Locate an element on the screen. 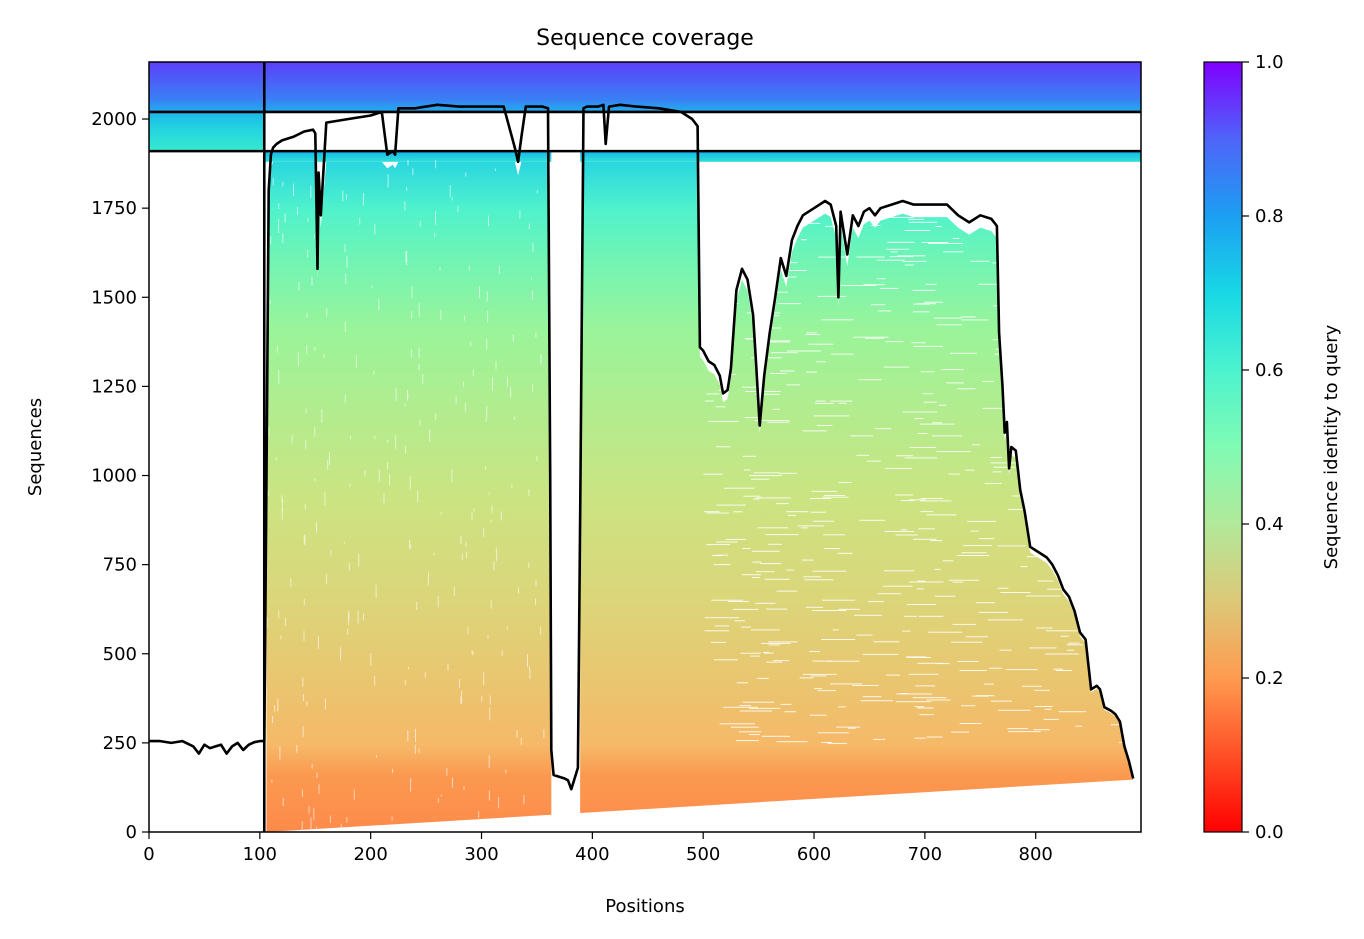 This screenshot has width=1364, height=939. x-tick-label: 400 is located at coordinates (592, 854).